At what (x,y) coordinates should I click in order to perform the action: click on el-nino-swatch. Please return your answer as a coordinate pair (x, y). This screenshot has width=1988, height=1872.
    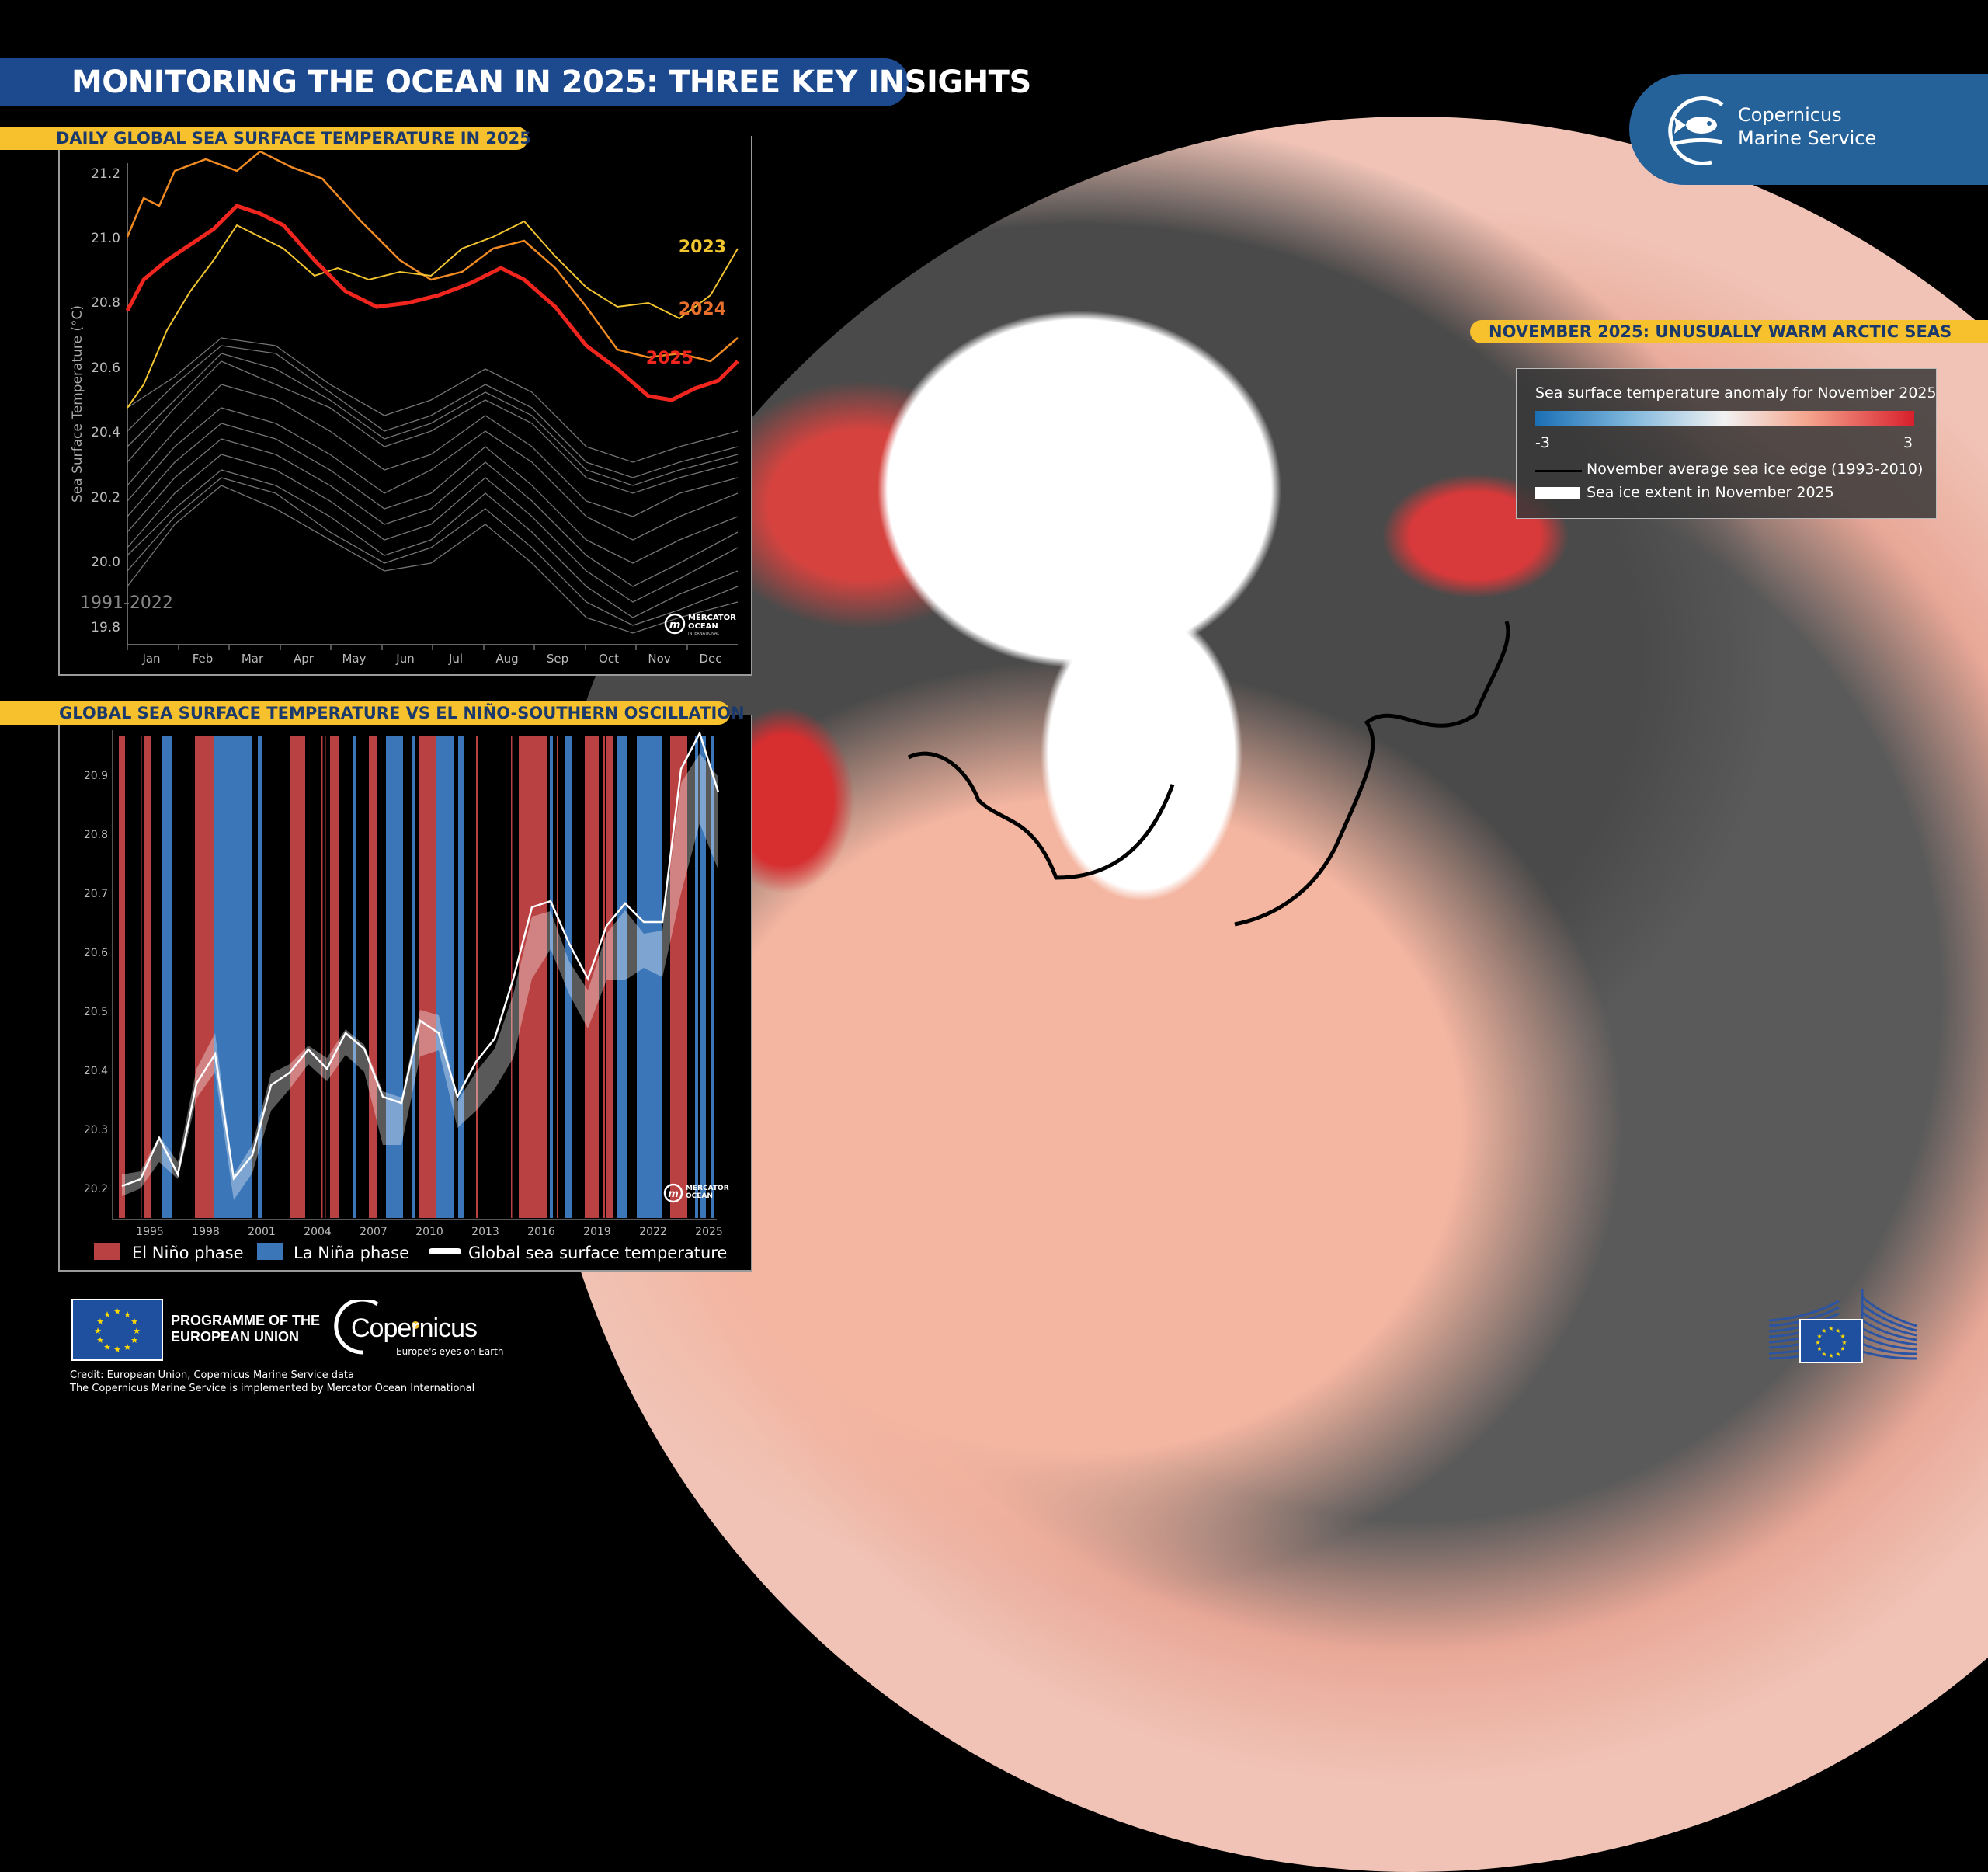
    Looking at the image, I should click on (107, 1252).